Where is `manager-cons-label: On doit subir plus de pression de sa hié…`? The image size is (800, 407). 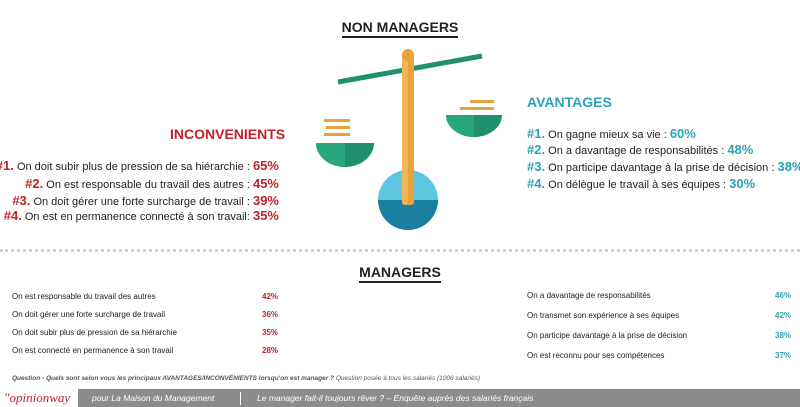 manager-cons-label: On doit subir plus de pression de sa hié… is located at coordinates (94, 332).